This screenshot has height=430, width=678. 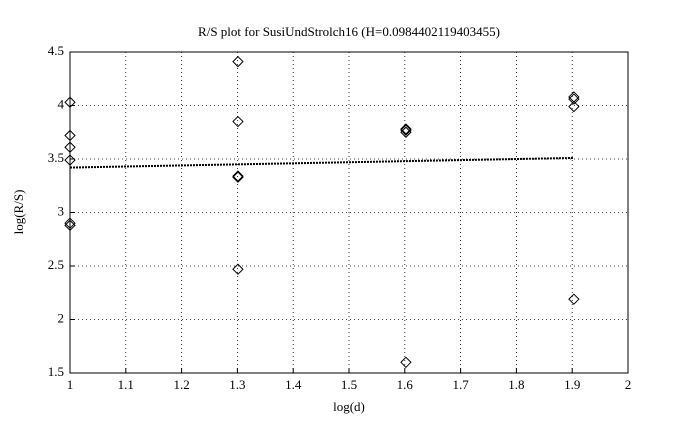 I want to click on x-tick-label: 1.6, so click(x=405, y=384).